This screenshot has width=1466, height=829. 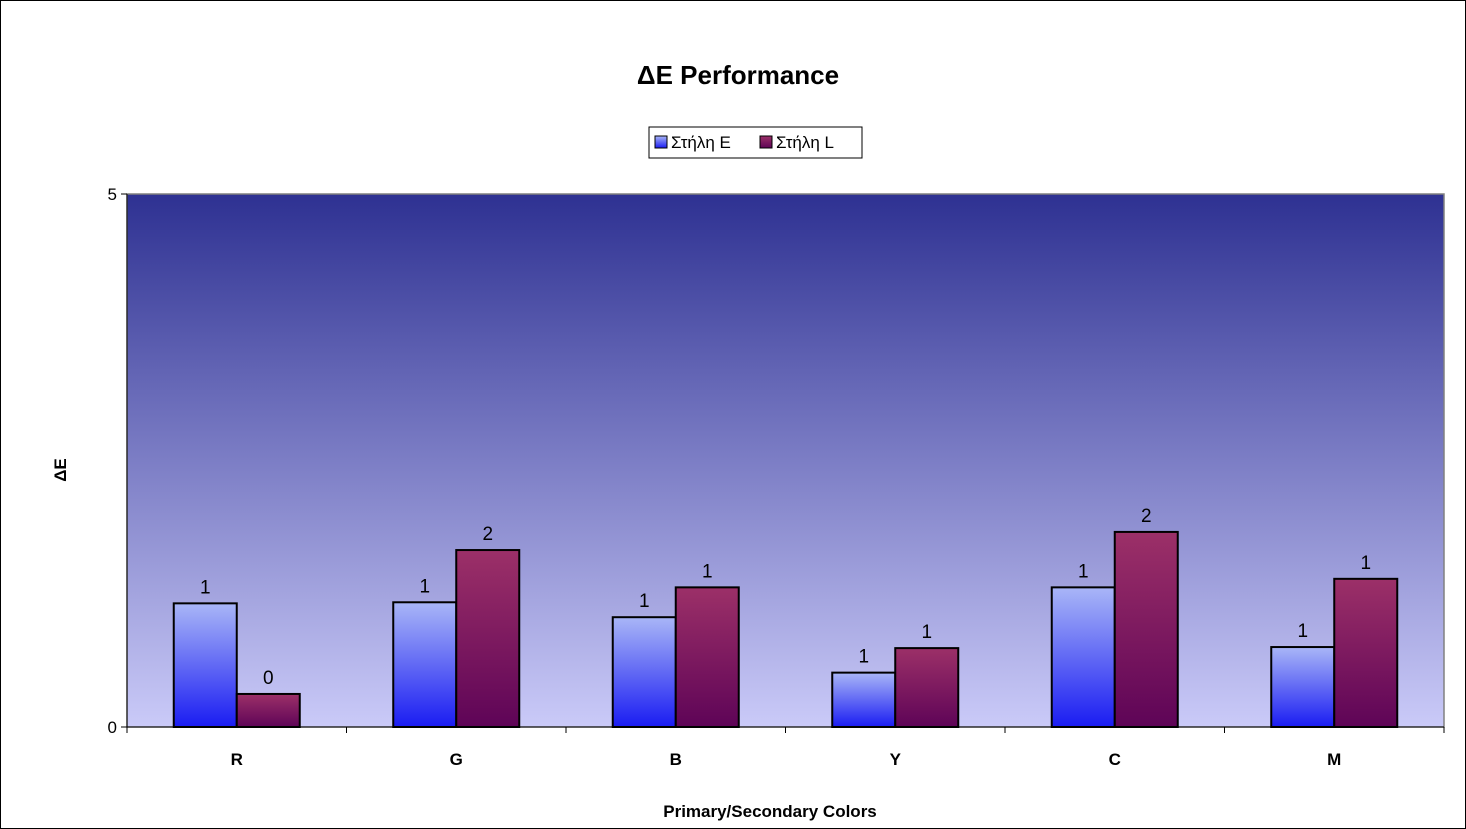 I want to click on y-tick-label: 0, so click(x=112, y=727).